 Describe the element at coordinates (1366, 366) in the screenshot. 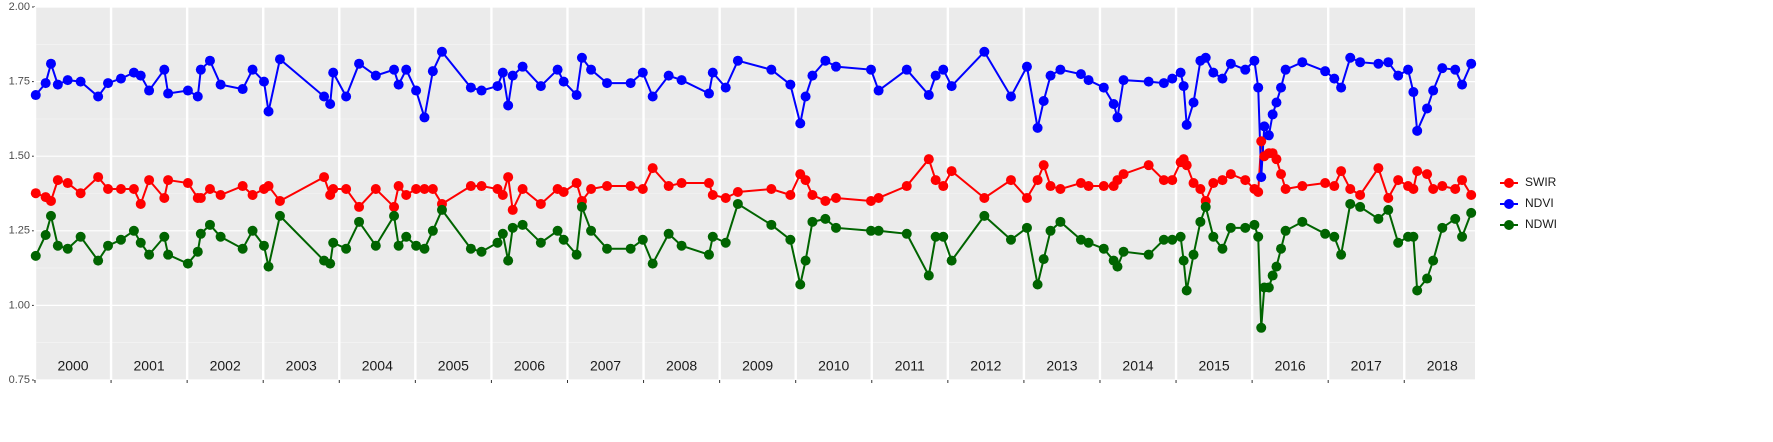

I see `year-label: 2017` at that location.